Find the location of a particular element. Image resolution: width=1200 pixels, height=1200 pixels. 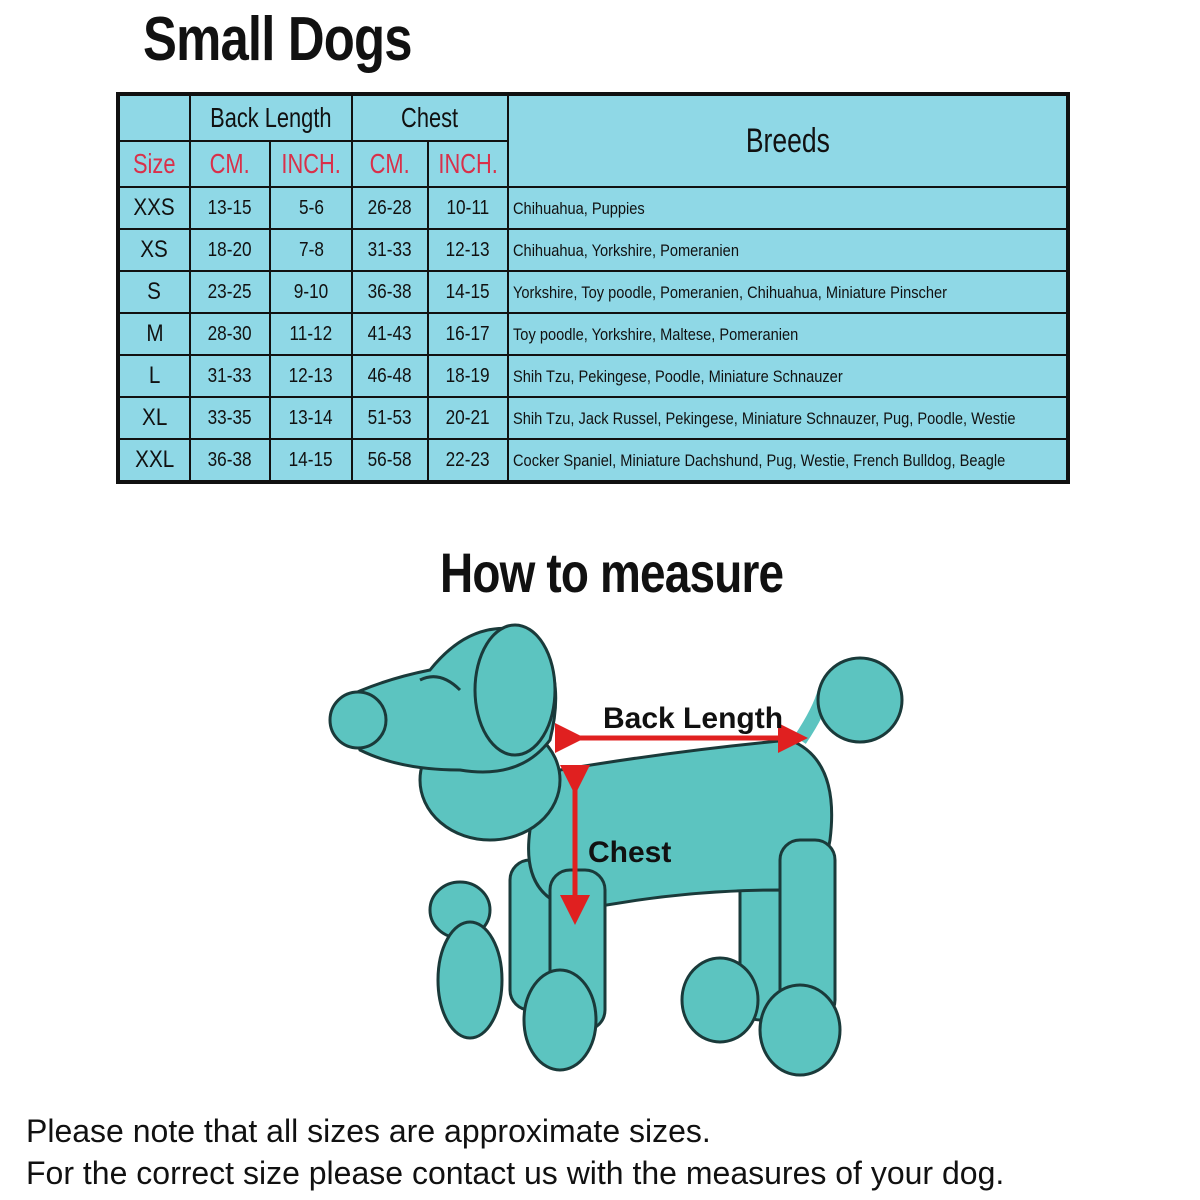

cell-back-inch-text: 5-6 is located at coordinates (311, 208).